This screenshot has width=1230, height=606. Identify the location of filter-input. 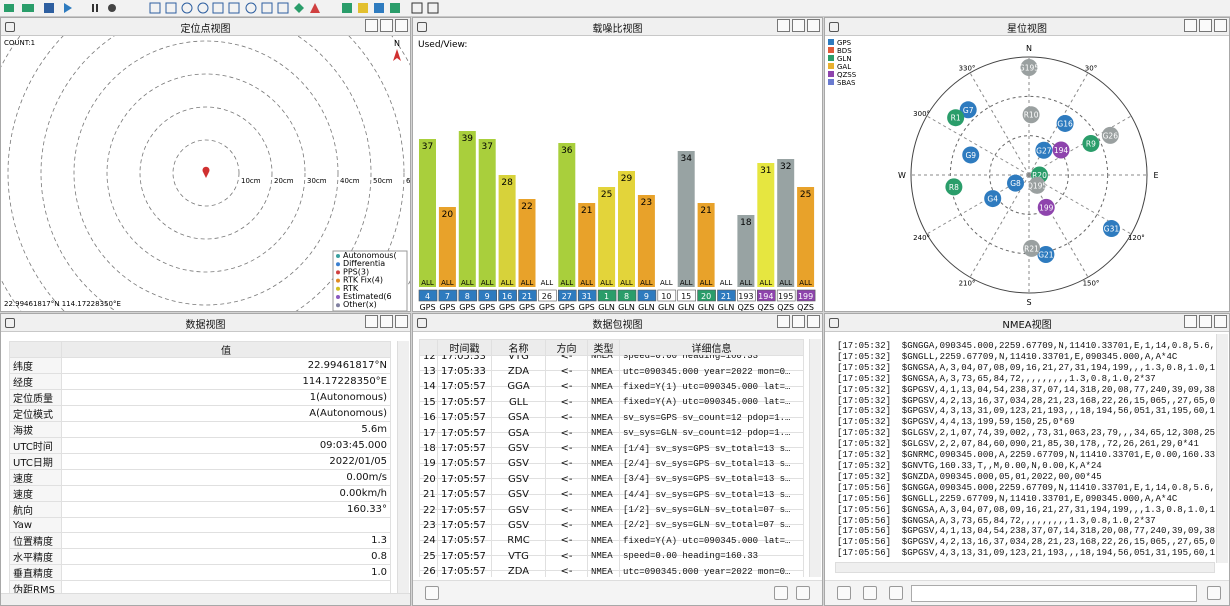
(1054, 593).